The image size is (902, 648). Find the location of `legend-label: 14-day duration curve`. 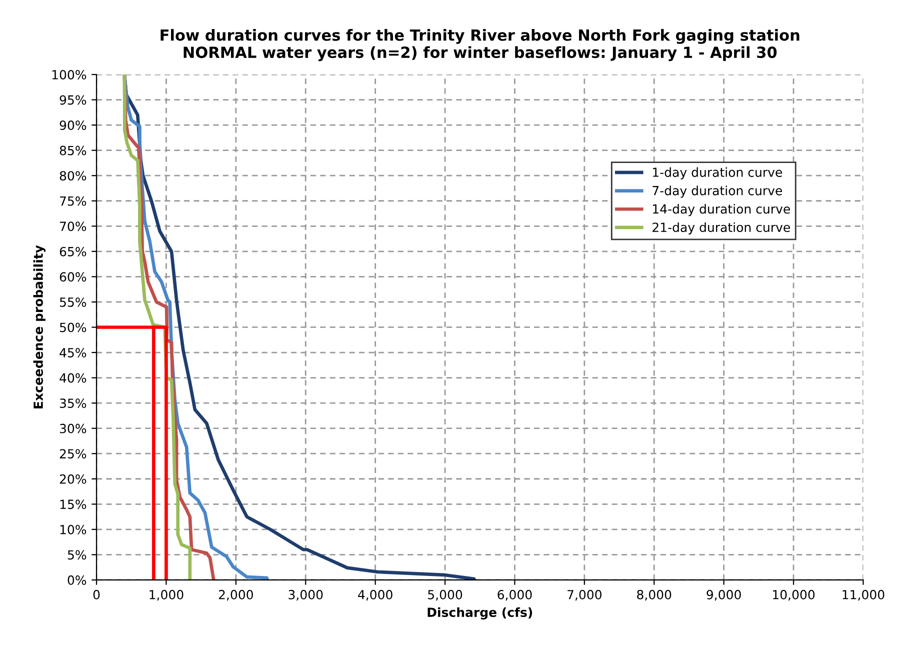

legend-label: 14-day duration curve is located at coordinates (721, 210).